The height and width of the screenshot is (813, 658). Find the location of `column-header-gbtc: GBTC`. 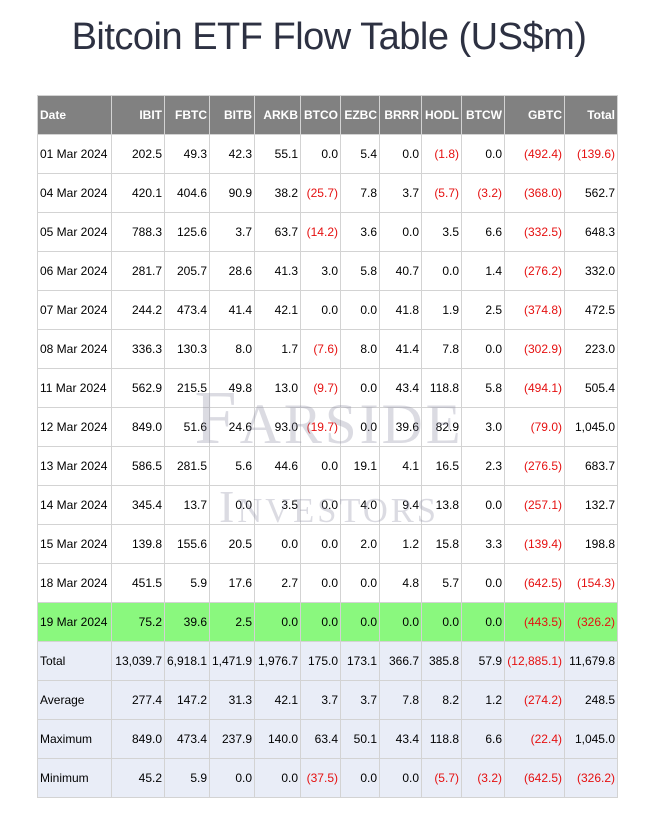

column-header-gbtc: GBTC is located at coordinates (534, 115).